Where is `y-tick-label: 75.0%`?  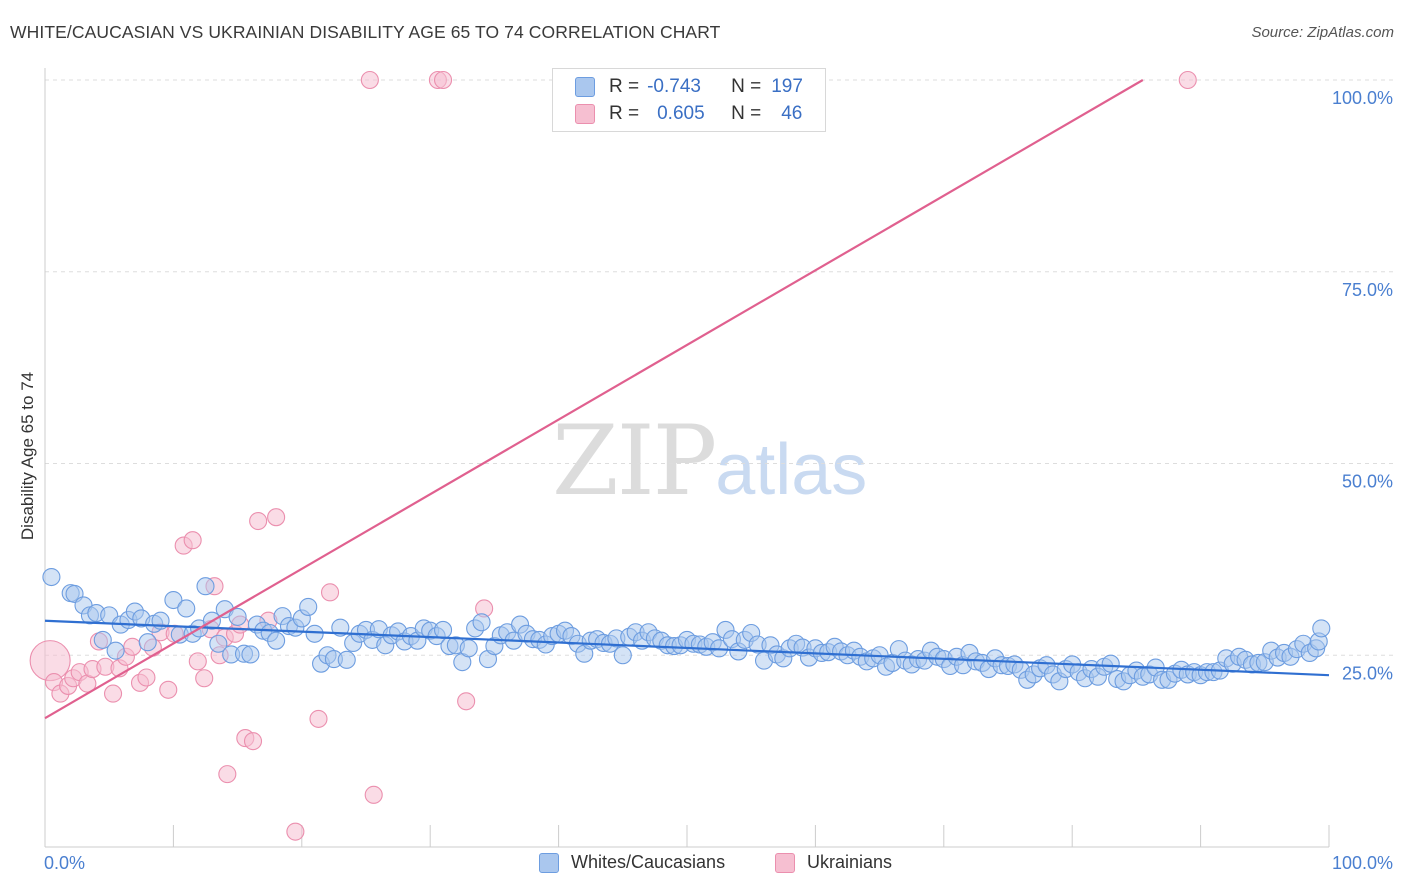 y-tick-label: 75.0% is located at coordinates (1367, 290).